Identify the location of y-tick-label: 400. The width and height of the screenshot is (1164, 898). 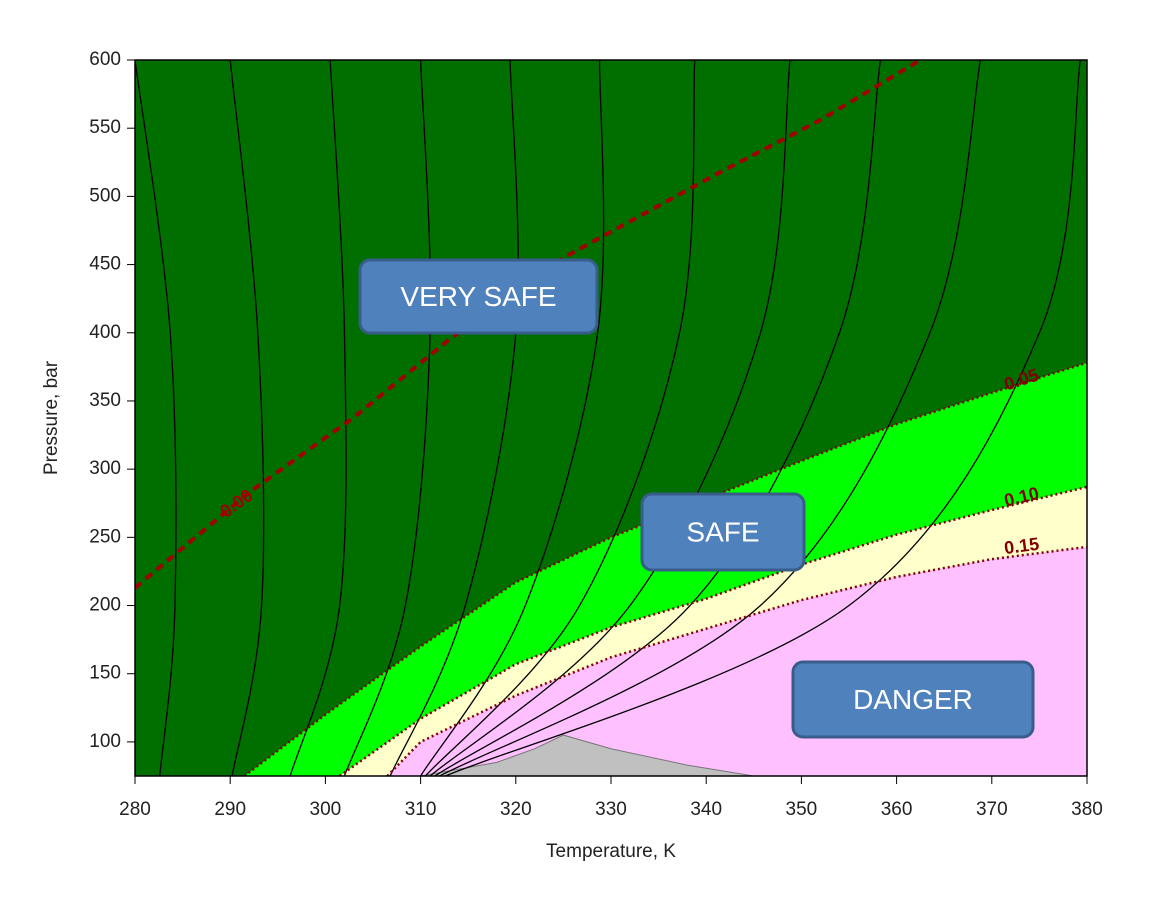
(105, 332).